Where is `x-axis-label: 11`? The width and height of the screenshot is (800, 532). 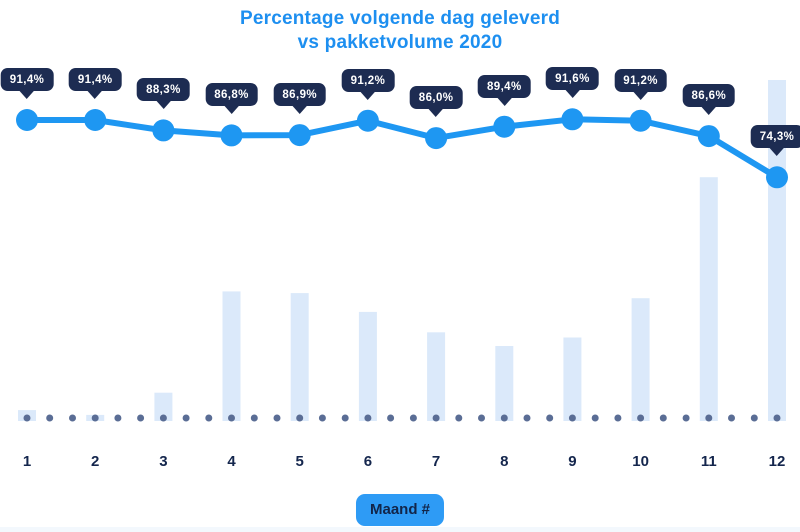
x-axis-label: 11 is located at coordinates (708, 461).